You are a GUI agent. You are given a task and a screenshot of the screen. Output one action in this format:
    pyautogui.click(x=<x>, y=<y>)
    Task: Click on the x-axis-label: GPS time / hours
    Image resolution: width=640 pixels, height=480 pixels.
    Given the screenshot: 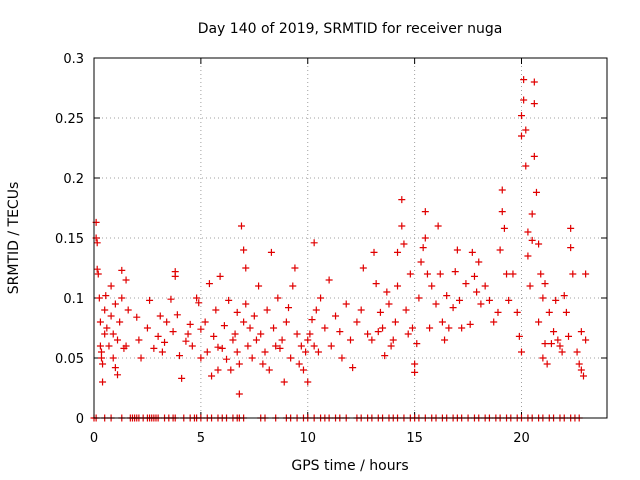 What is the action you would take?
    pyautogui.click(x=349, y=466)
    